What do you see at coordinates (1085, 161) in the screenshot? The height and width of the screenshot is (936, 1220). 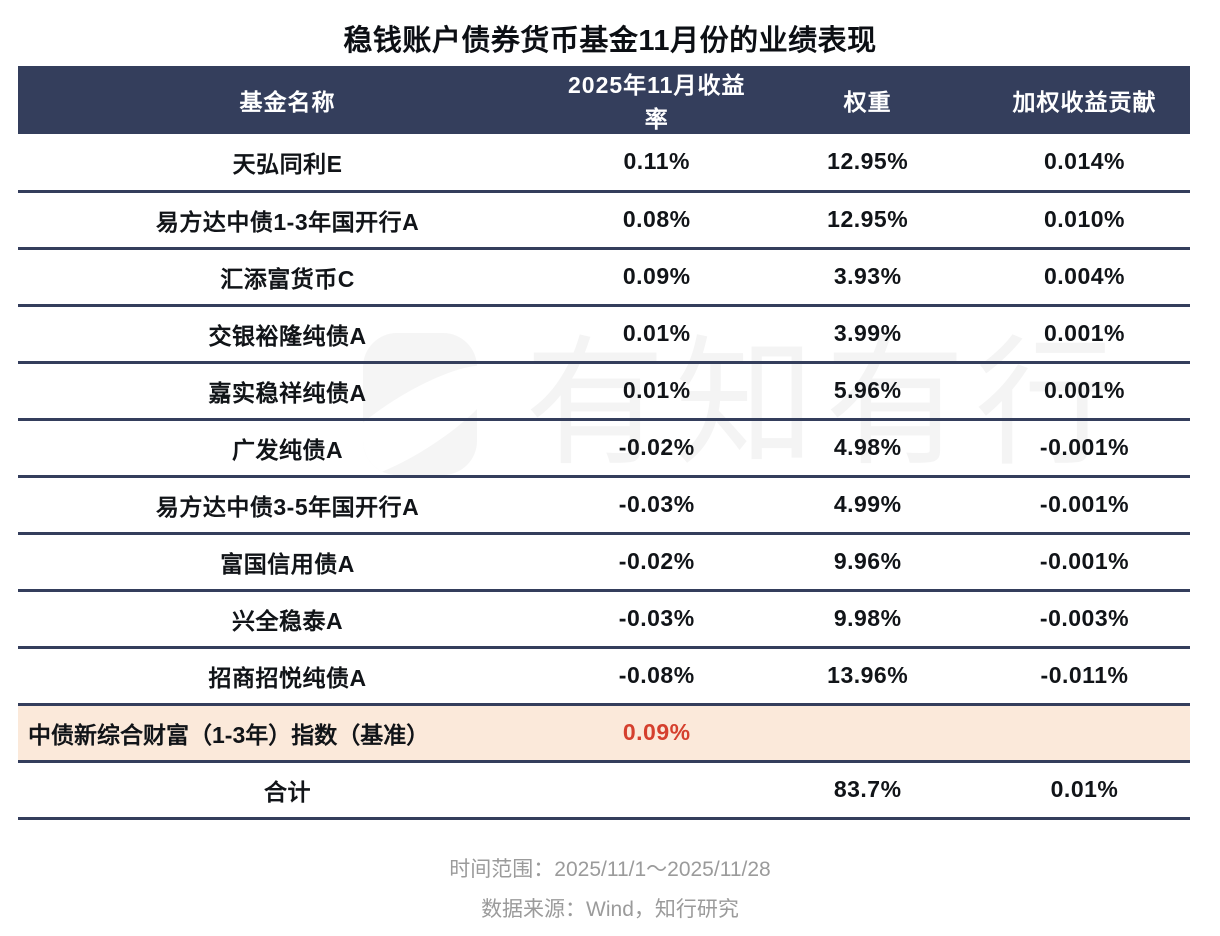 I see `cell-contribution: 0.014%` at bounding box center [1085, 161].